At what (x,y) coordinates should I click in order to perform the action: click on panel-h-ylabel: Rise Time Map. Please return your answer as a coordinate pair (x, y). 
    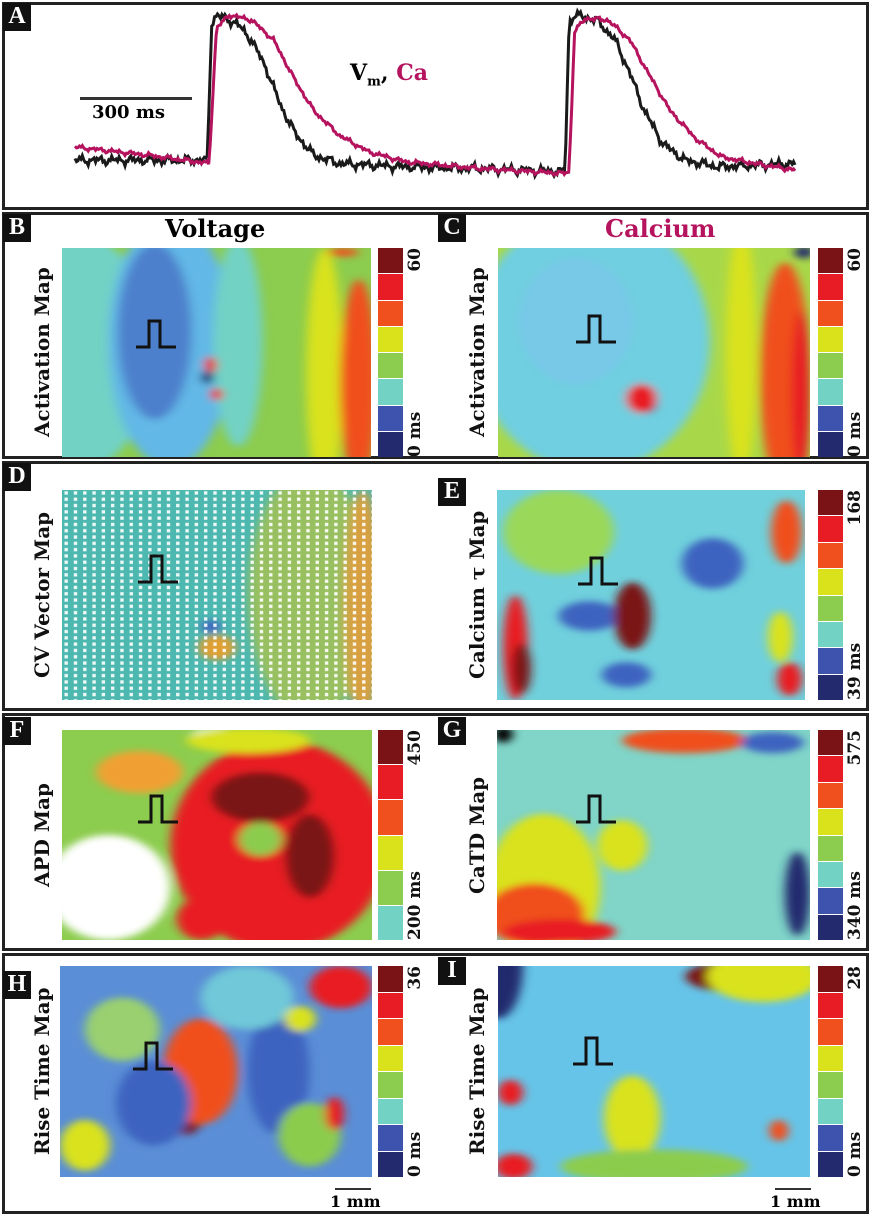
    Looking at the image, I should click on (42, 1071).